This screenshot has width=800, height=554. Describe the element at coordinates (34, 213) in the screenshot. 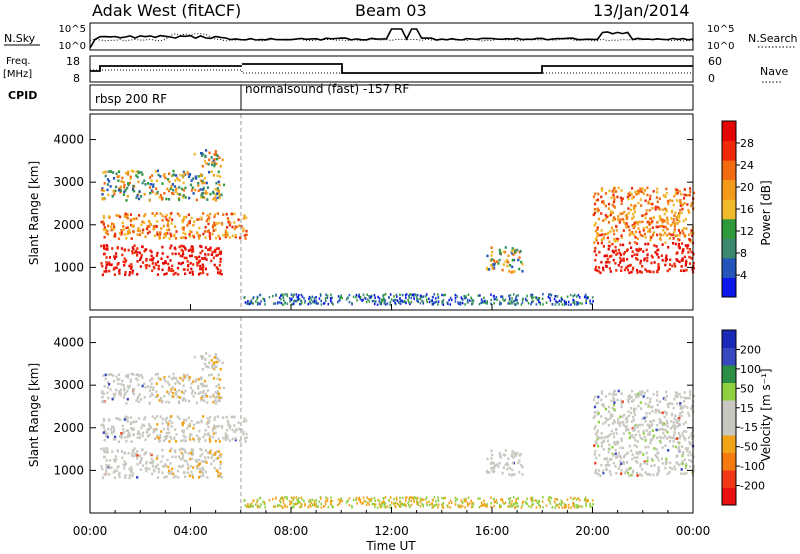

I see `power-y-label: Slant Range [km]` at that location.